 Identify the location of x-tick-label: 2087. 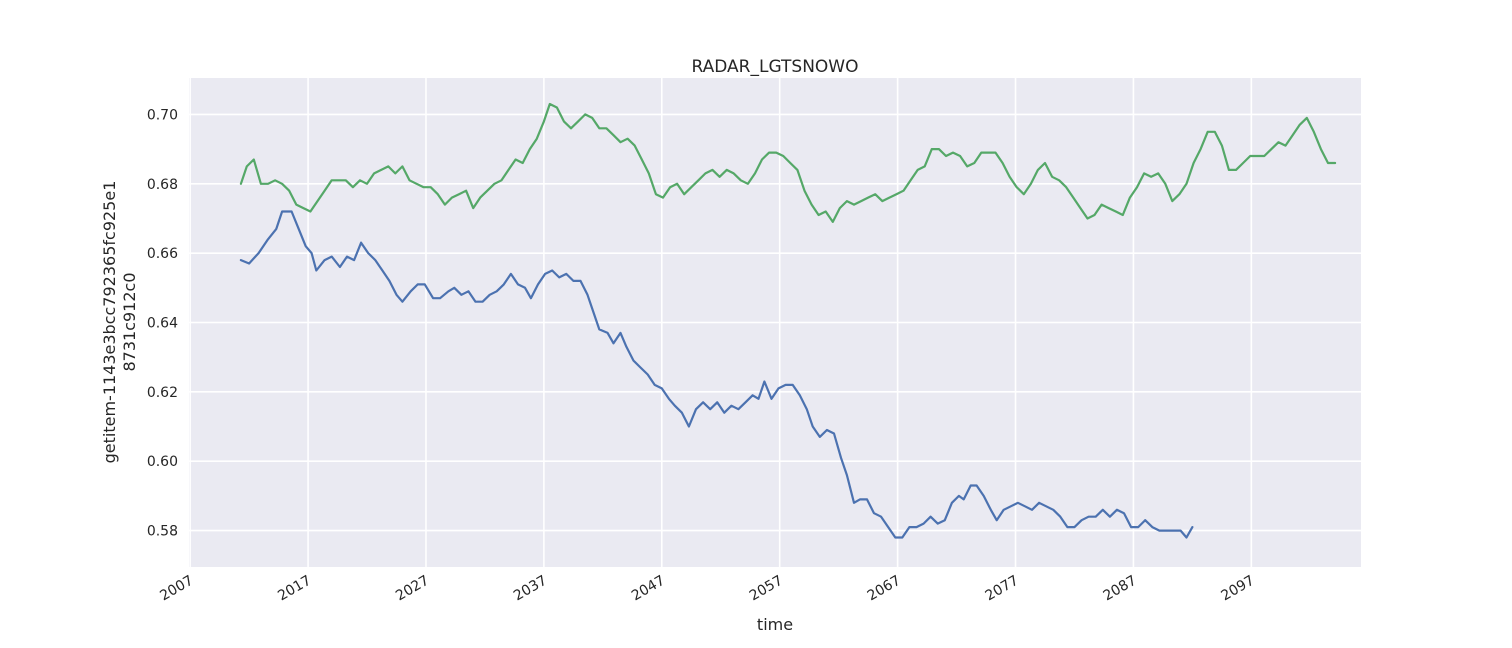
(1120, 589).